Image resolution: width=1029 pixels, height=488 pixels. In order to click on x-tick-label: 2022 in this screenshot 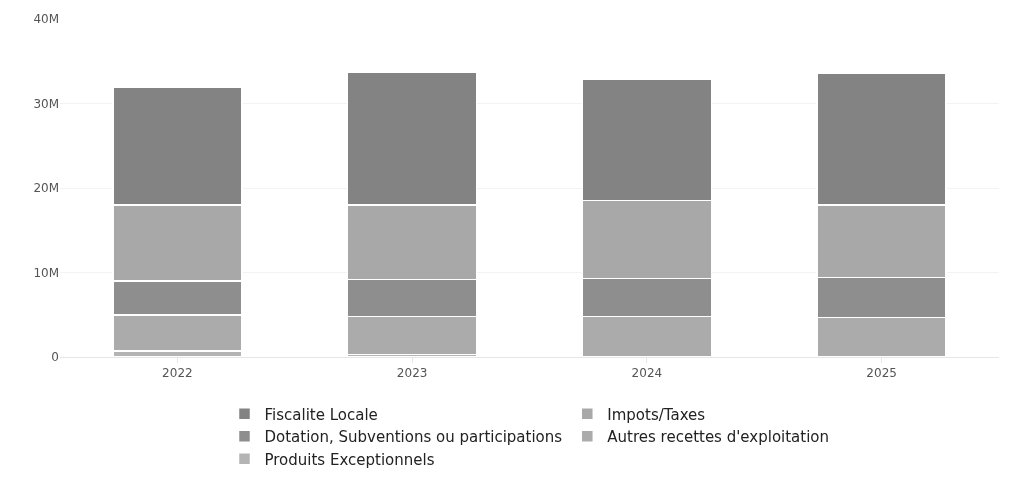, I will do `click(177, 373)`.